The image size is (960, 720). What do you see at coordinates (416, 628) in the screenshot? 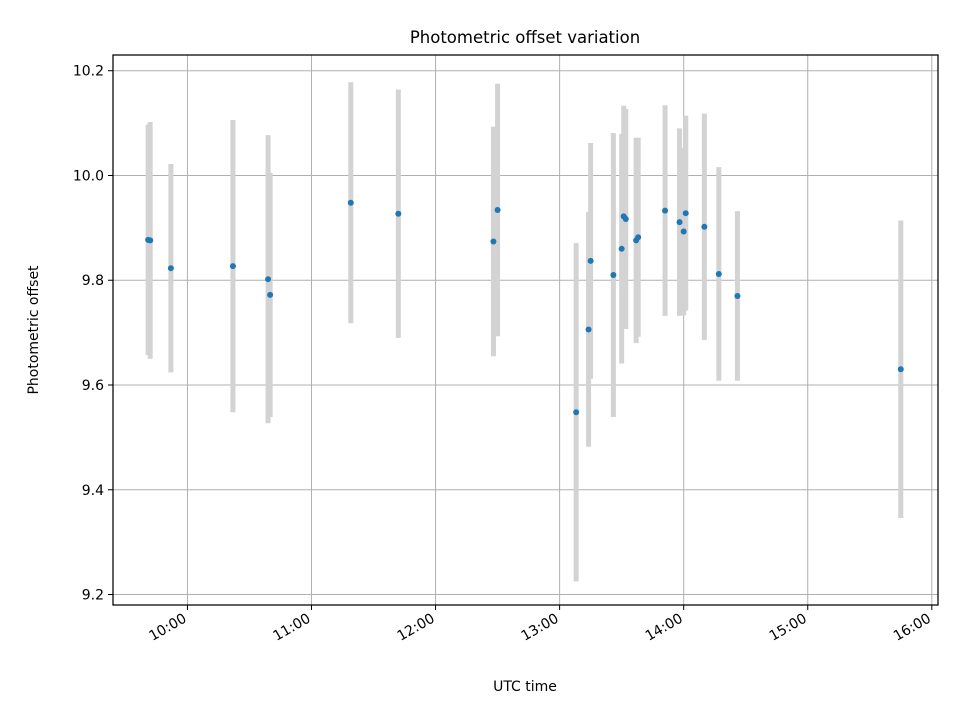
I see `x-tick-label: 12:00` at bounding box center [416, 628].